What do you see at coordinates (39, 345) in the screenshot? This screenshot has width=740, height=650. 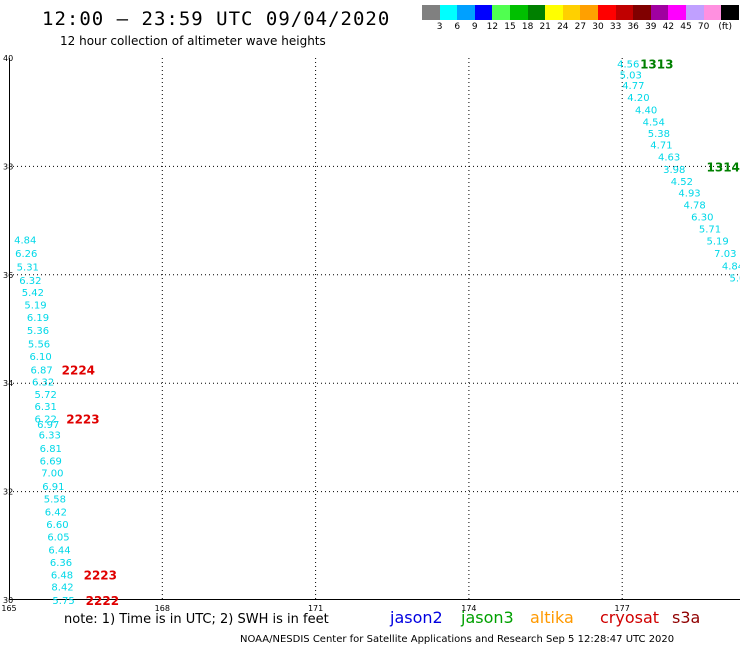 I see `swh-value-label: 5.56` at bounding box center [39, 345].